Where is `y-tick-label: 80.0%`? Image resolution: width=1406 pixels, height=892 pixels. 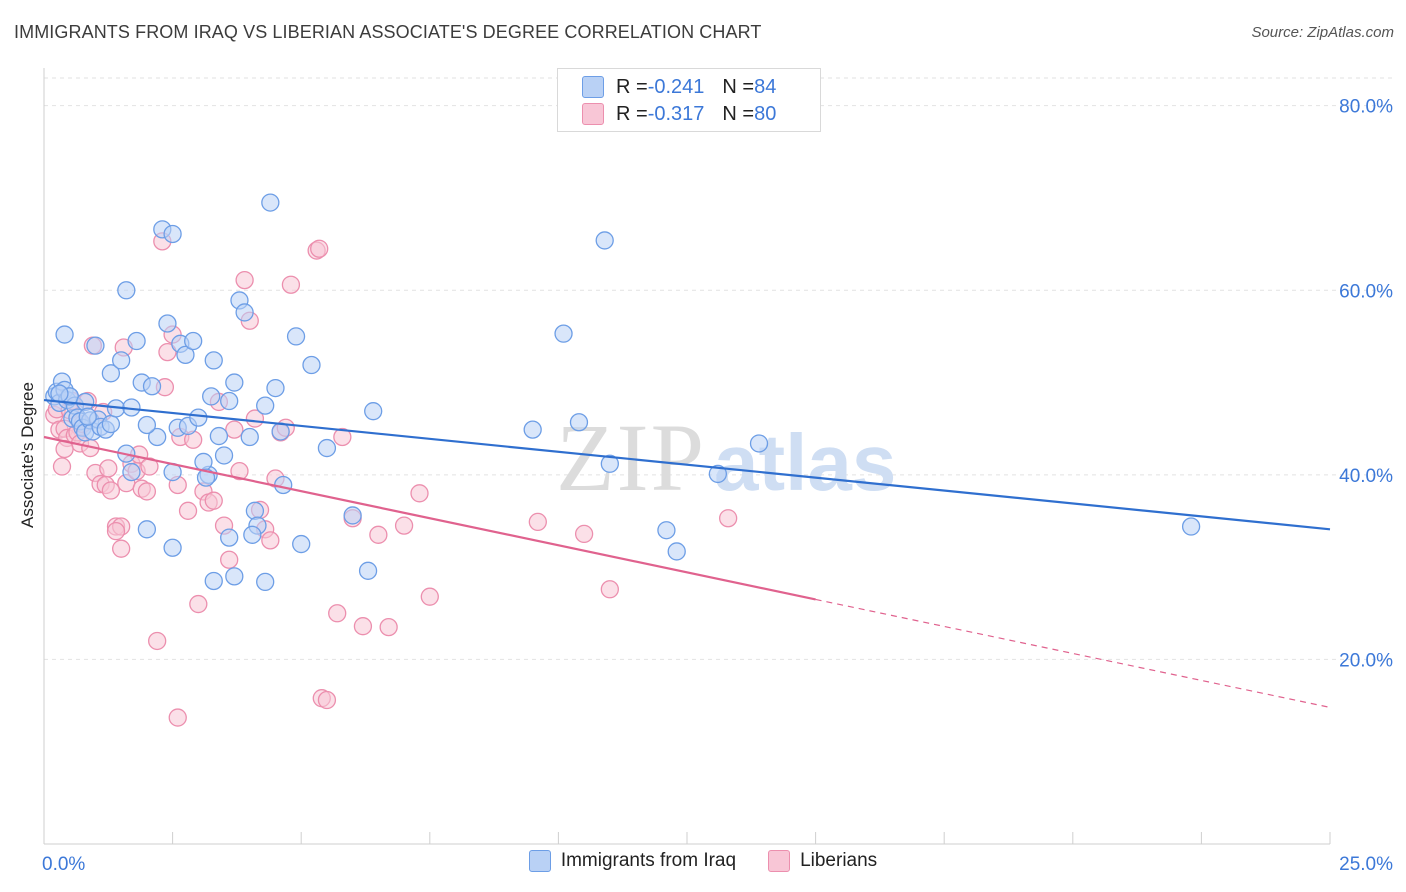 y-tick-label: 80.0% is located at coordinates (1366, 107).